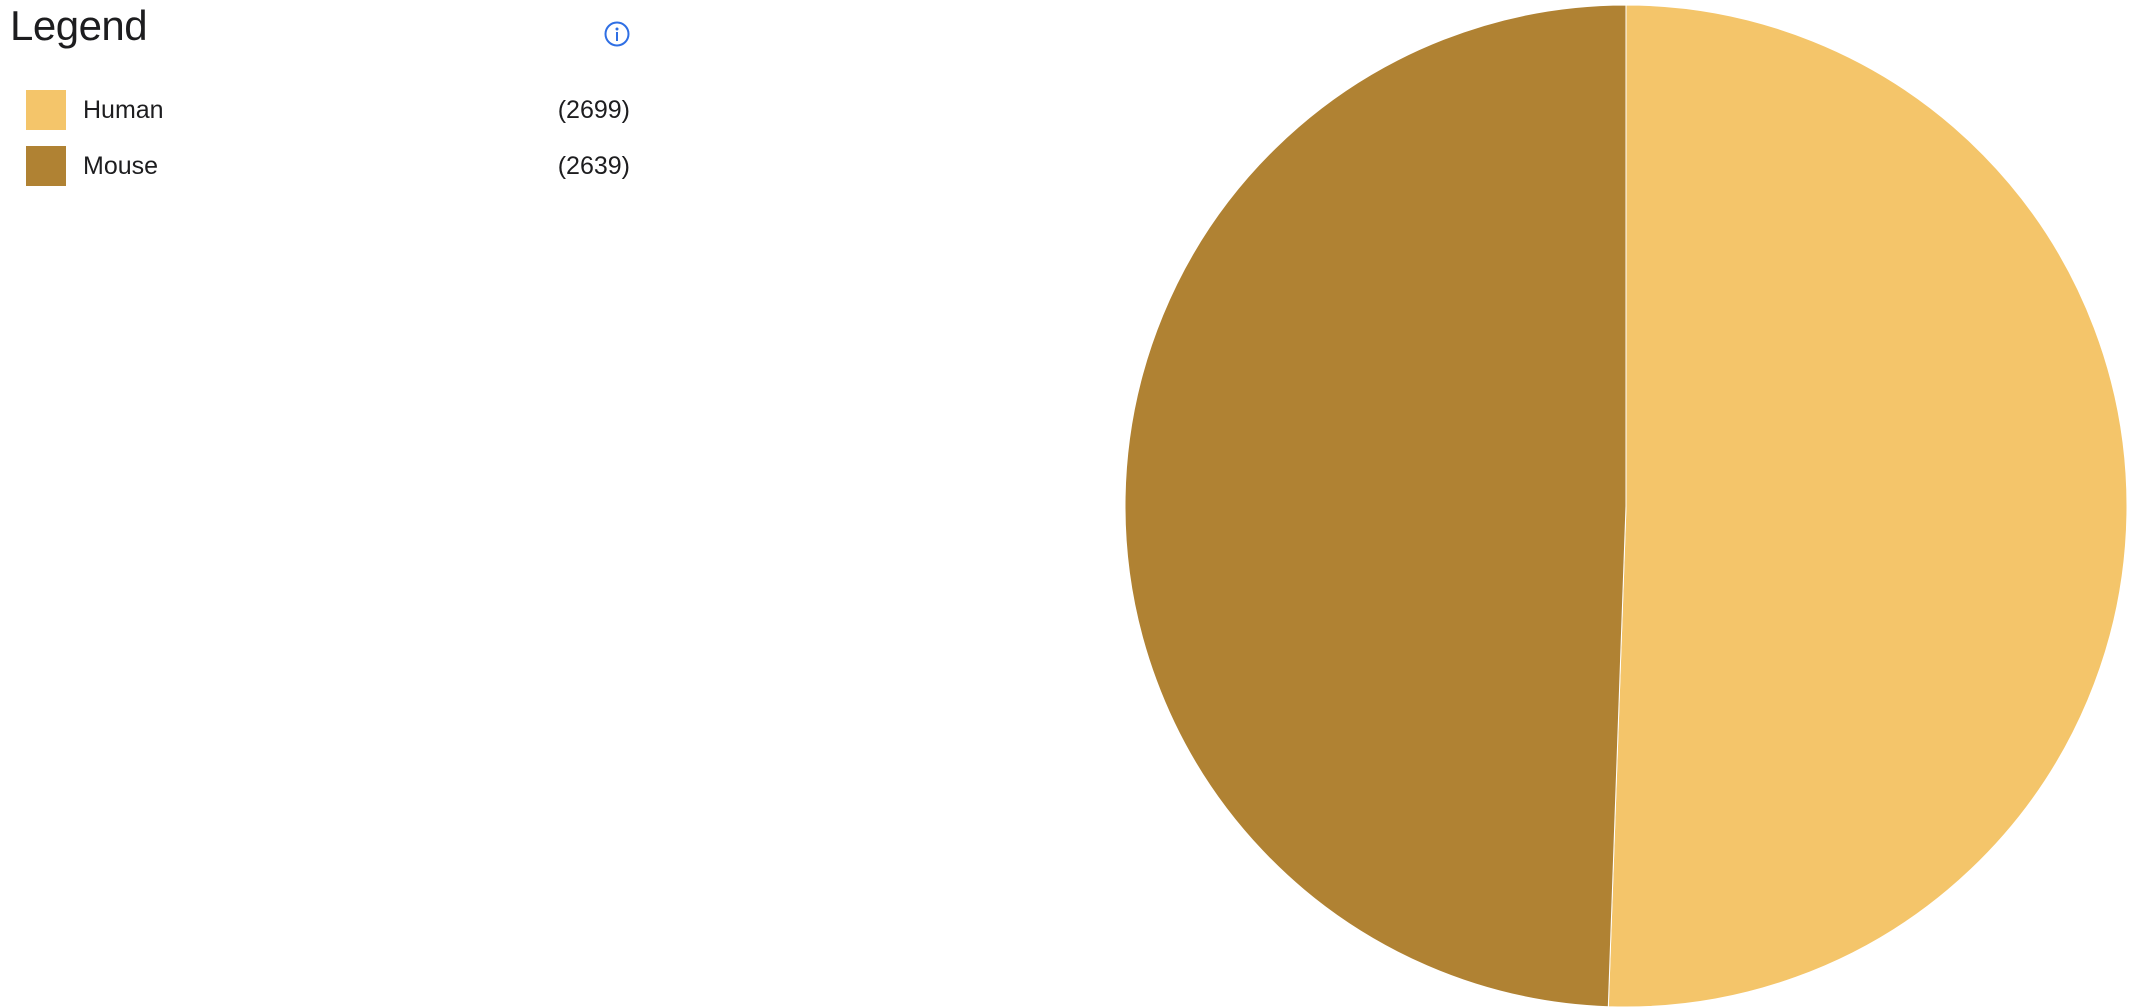 The image size is (2130, 1008). What do you see at coordinates (617, 34) in the screenshot?
I see `info-circle-icon` at bounding box center [617, 34].